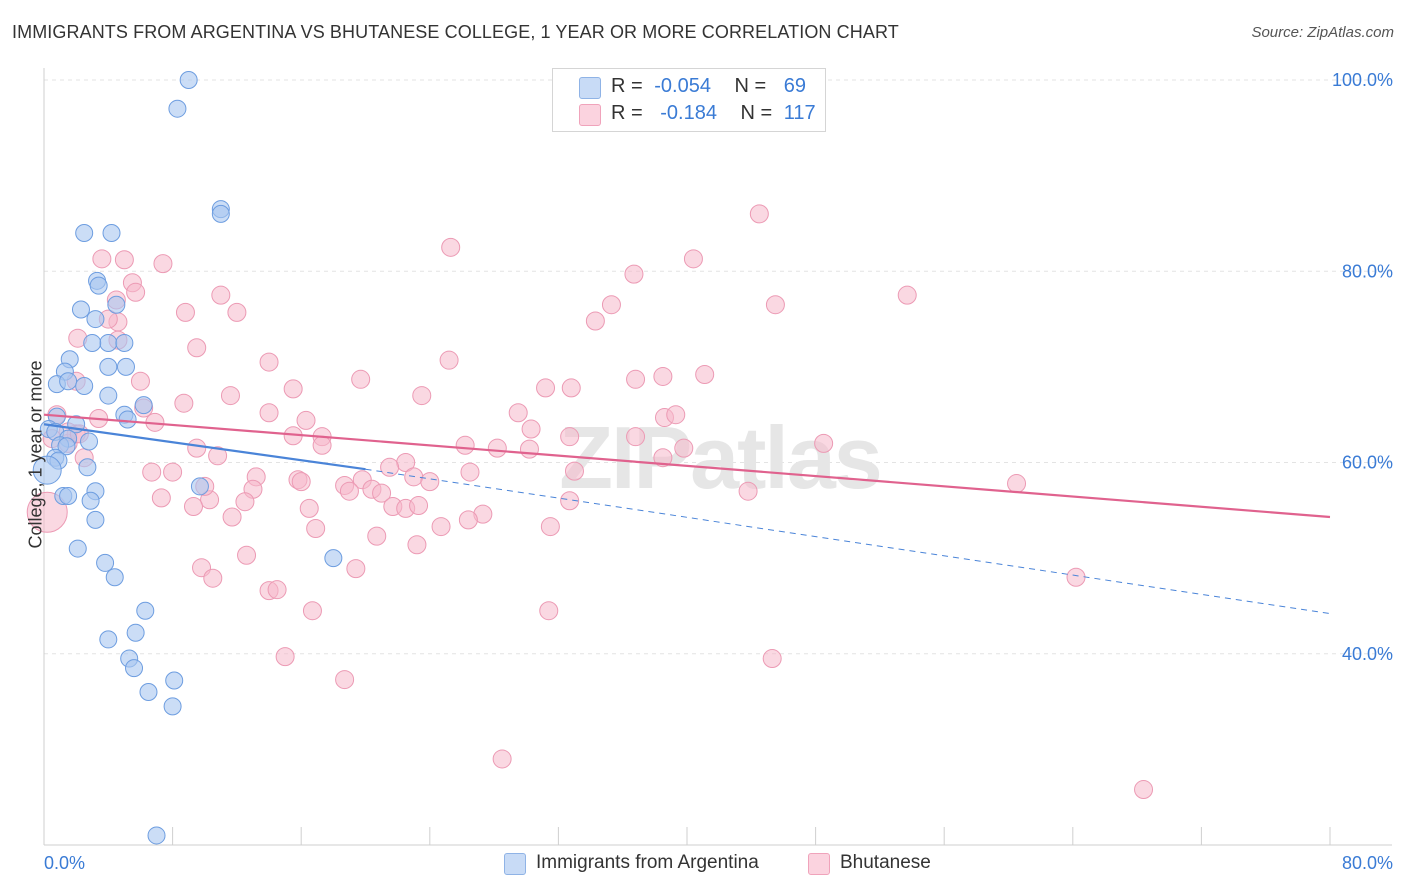 This screenshot has height=892, width=1406. I want to click on legend-r-value: -0.184, so click(688, 113).